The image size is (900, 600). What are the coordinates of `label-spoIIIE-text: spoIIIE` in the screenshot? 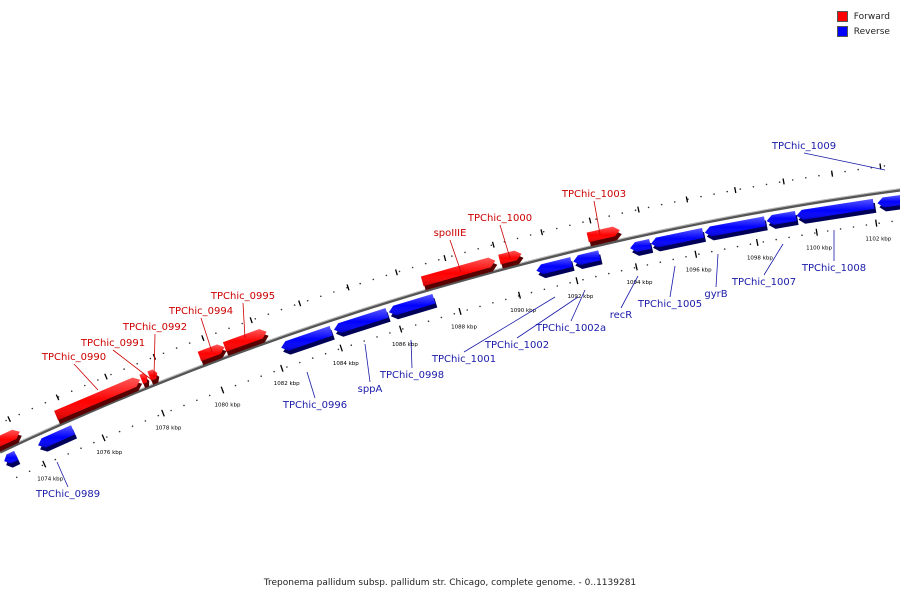 It's located at (450, 233).